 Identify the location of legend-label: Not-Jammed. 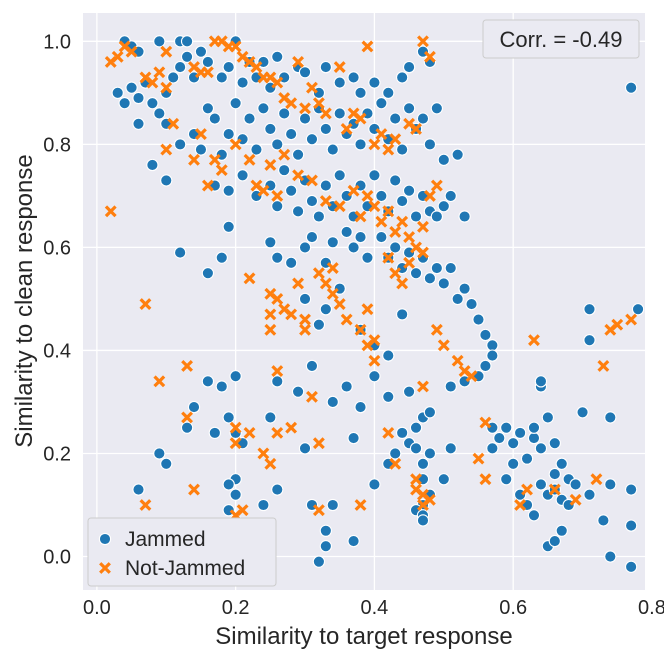
(185, 568).